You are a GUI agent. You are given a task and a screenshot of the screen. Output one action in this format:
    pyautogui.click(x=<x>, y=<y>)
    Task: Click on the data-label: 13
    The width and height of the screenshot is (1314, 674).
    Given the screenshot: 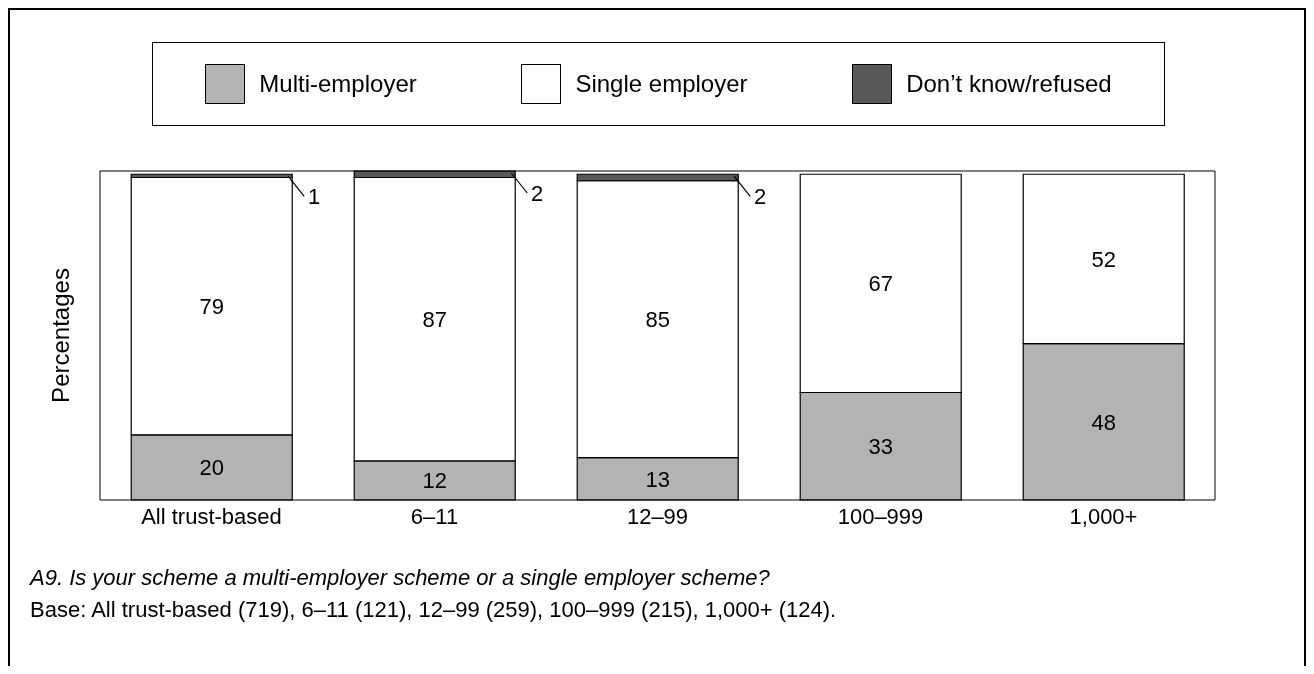 What is the action you would take?
    pyautogui.click(x=657, y=479)
    